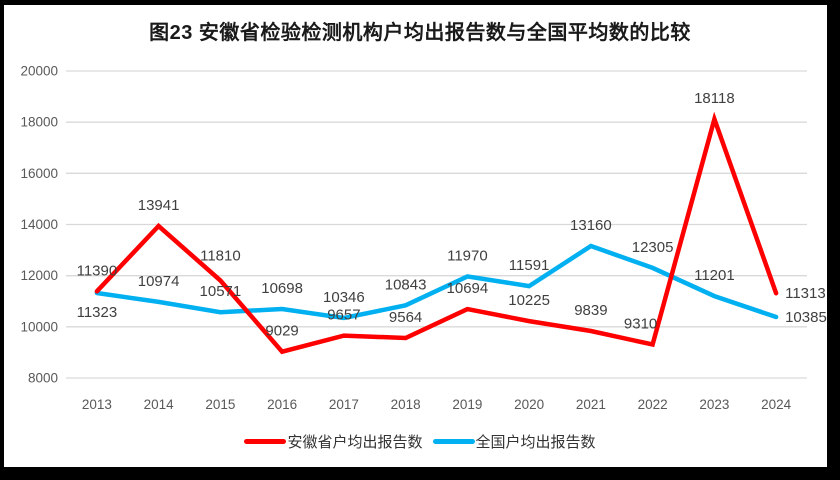 This screenshot has width=840, height=480. I want to click on data-label: 10843, so click(406, 284).